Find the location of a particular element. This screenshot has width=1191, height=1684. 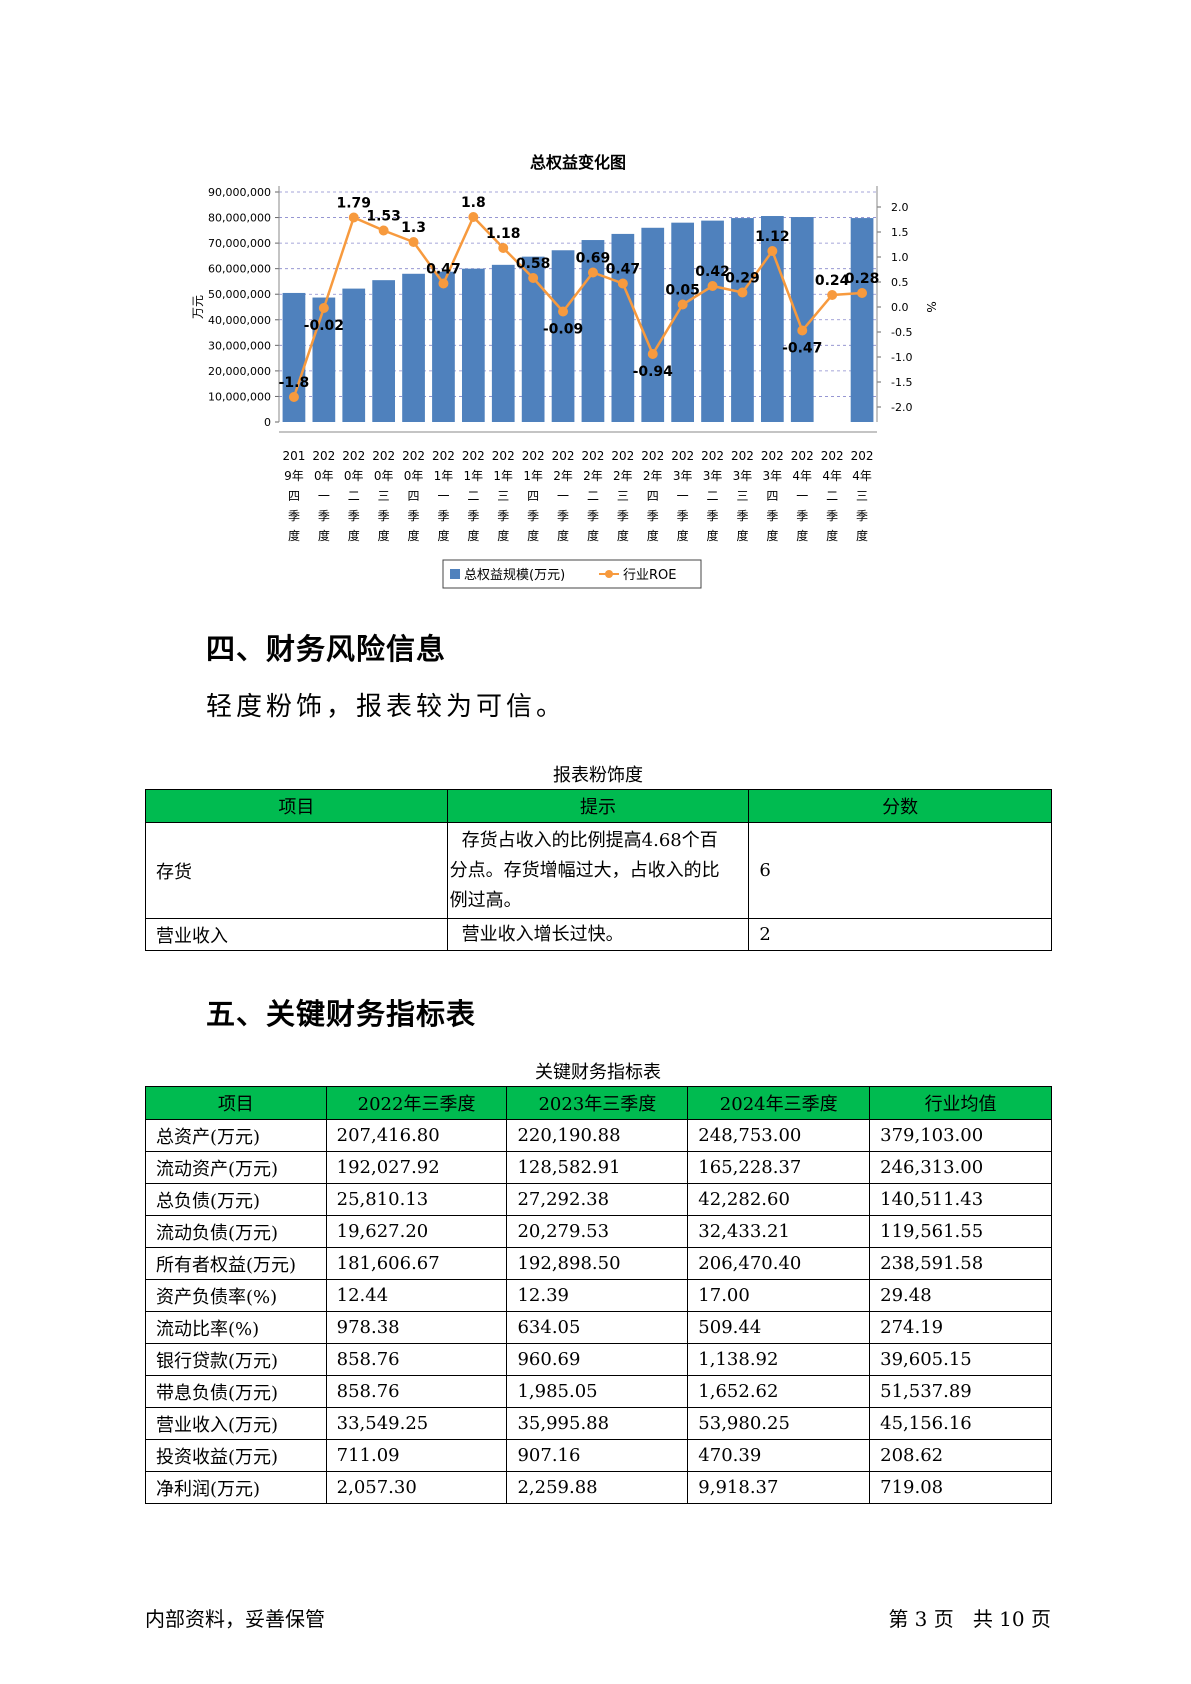

y-right-tick-label: -2.0 is located at coordinates (901, 407).